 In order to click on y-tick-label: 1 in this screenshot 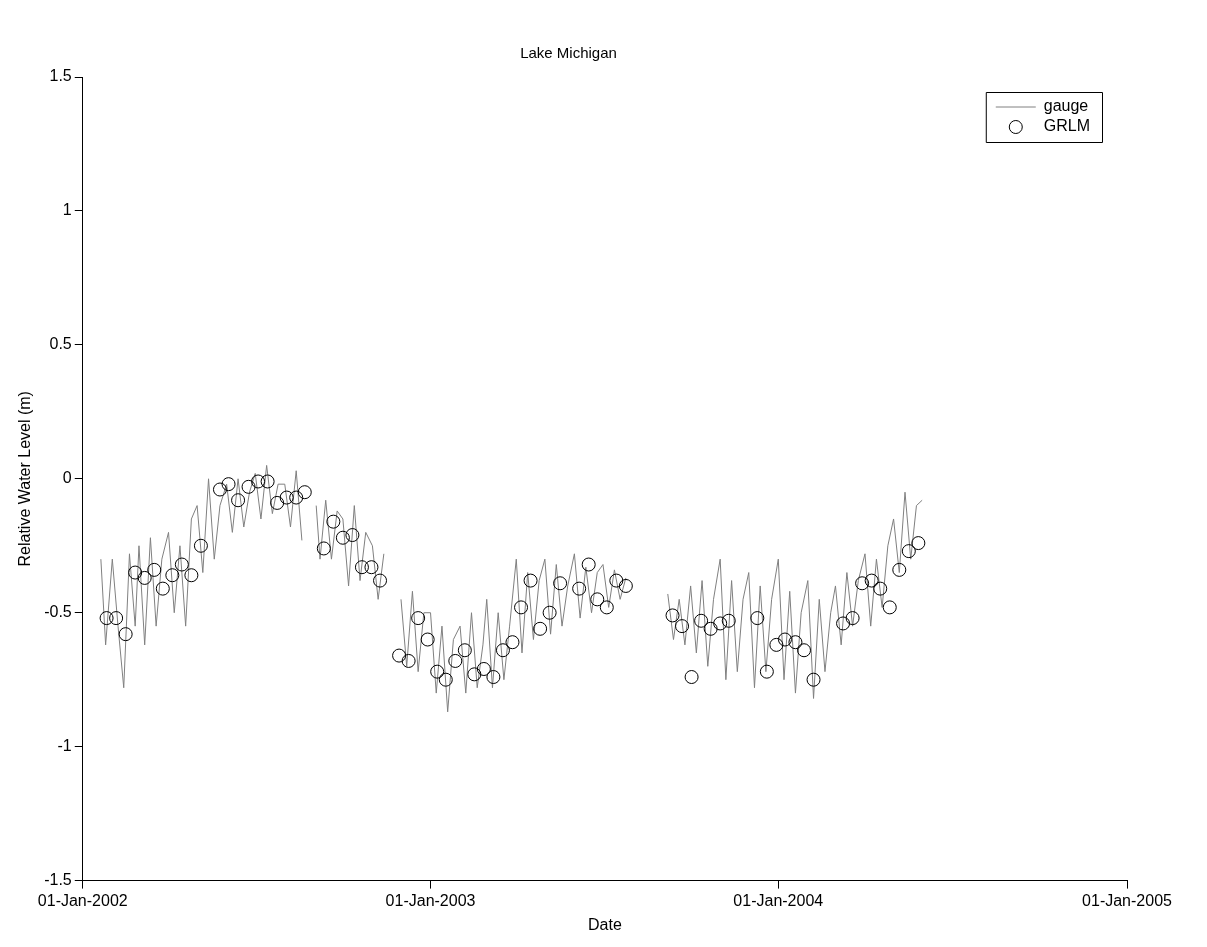, I will do `click(67, 210)`.